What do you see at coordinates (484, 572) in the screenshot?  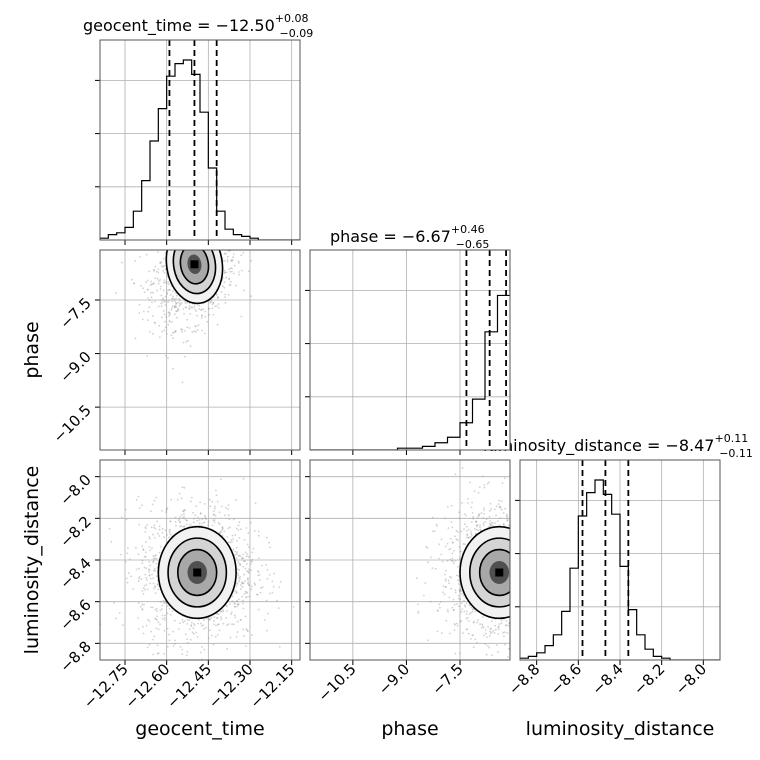 I see `contour-line` at bounding box center [484, 572].